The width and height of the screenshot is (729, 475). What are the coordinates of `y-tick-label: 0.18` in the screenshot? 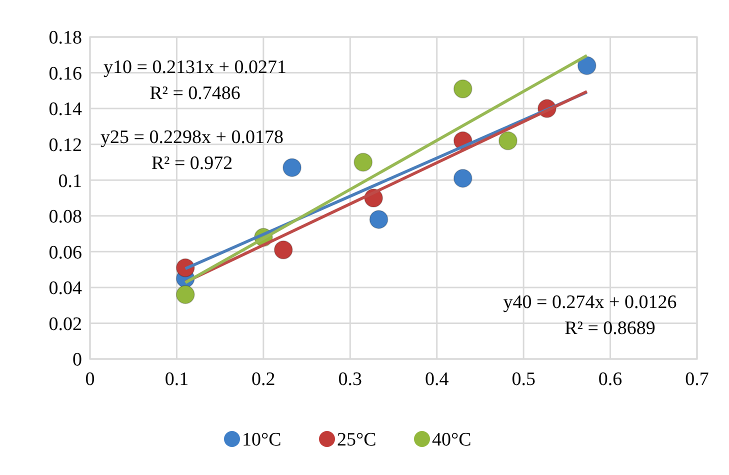 It's located at (65, 38).